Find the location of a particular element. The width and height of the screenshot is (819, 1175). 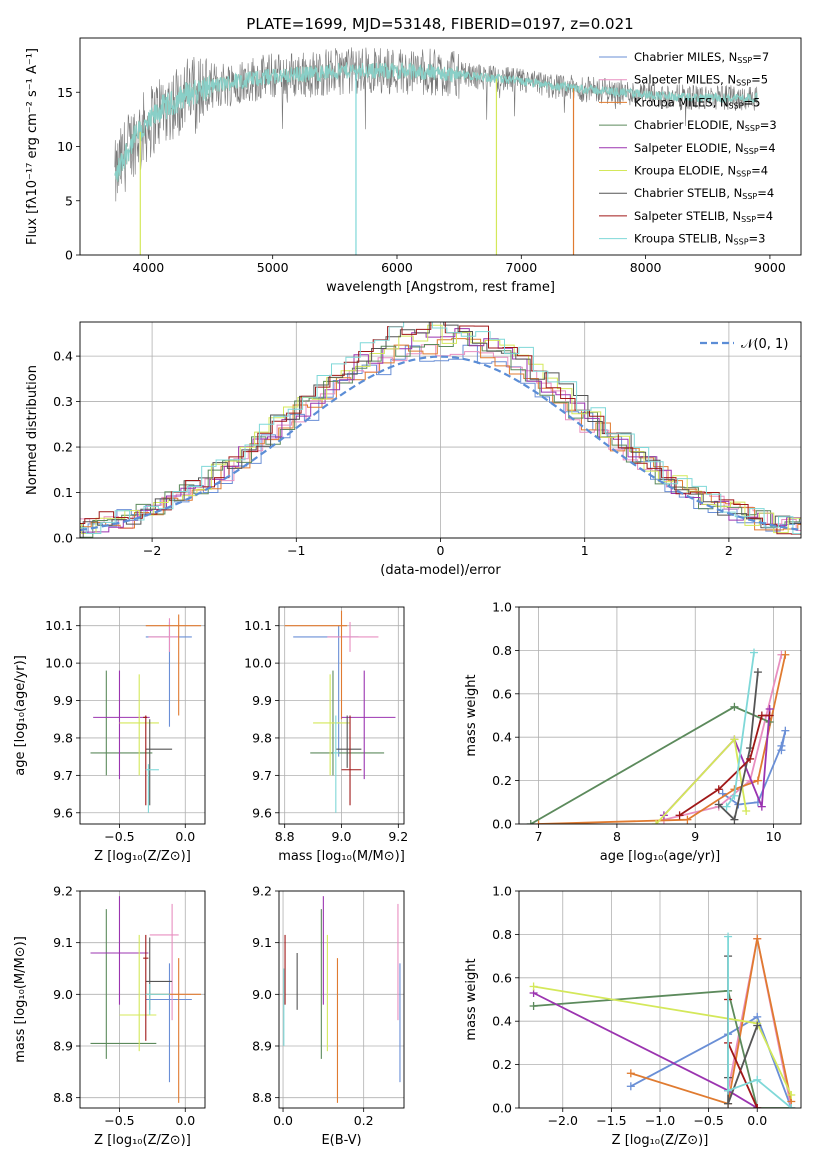

y-tick-label: 10.1 is located at coordinates (258, 625).